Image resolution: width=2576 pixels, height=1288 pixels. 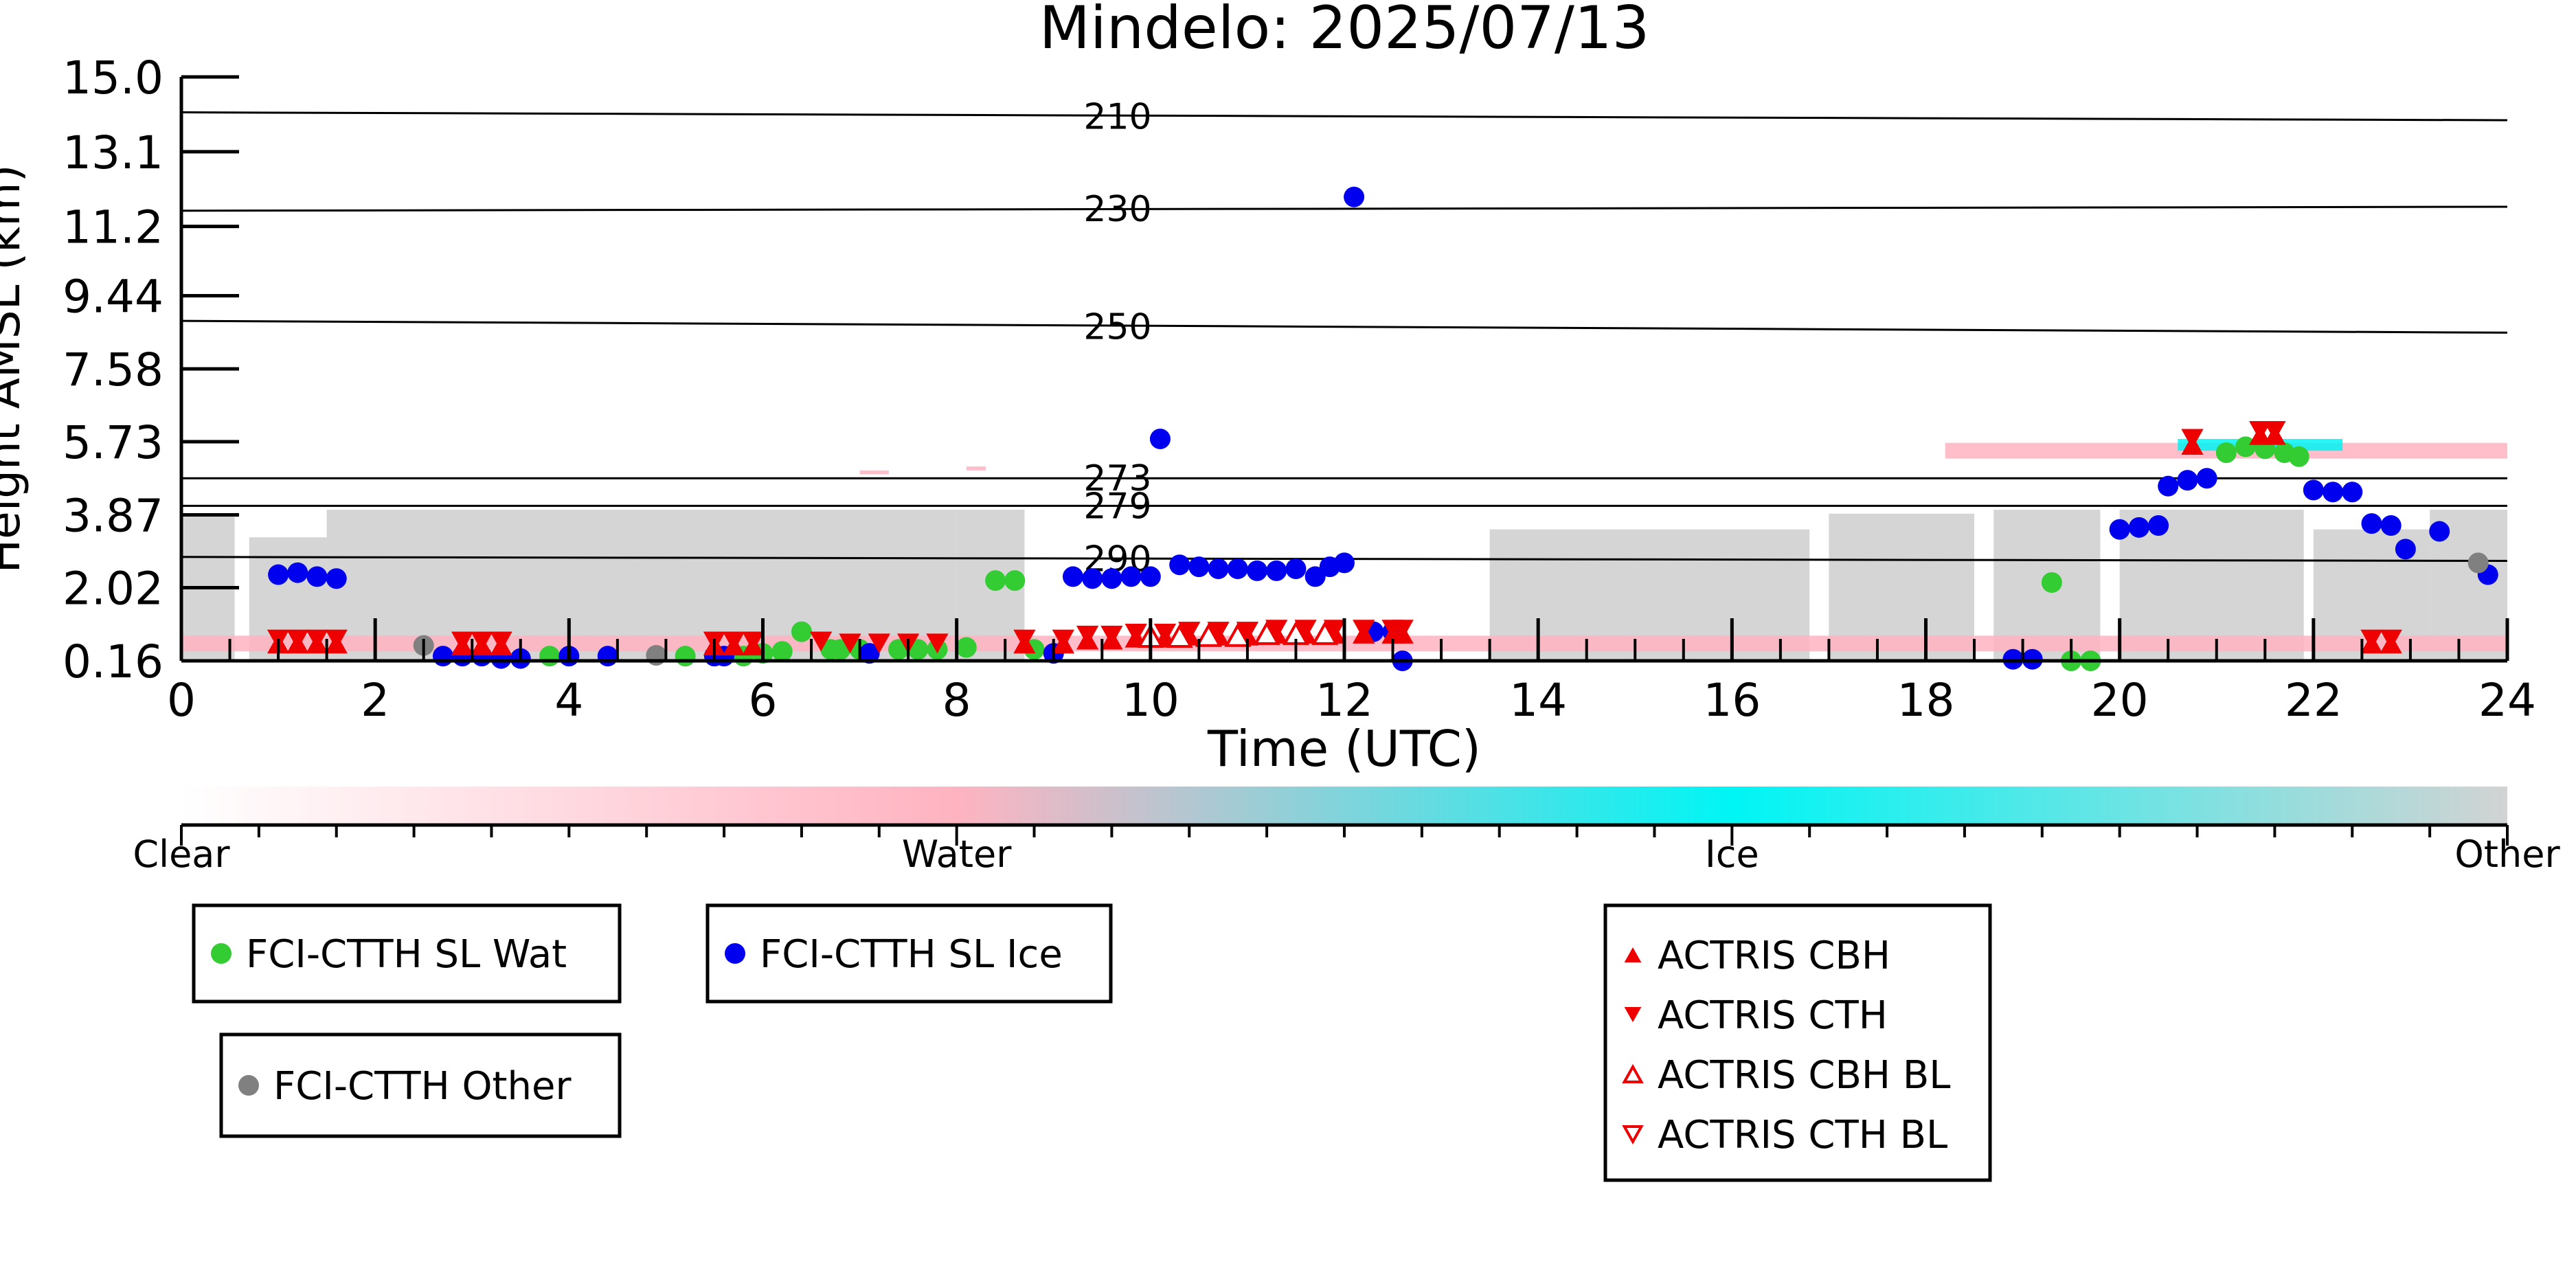 I want to click on x-tick-label: 2, so click(x=375, y=700).